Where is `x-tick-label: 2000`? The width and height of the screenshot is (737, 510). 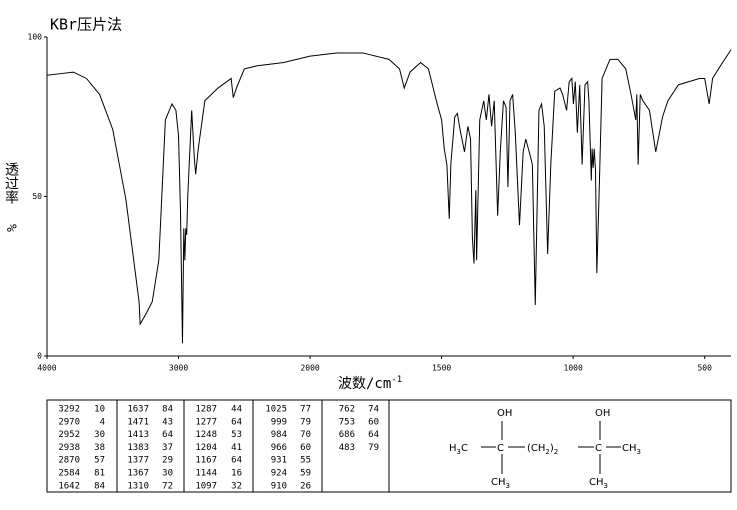
x-tick-label: 2000 is located at coordinates (309, 368).